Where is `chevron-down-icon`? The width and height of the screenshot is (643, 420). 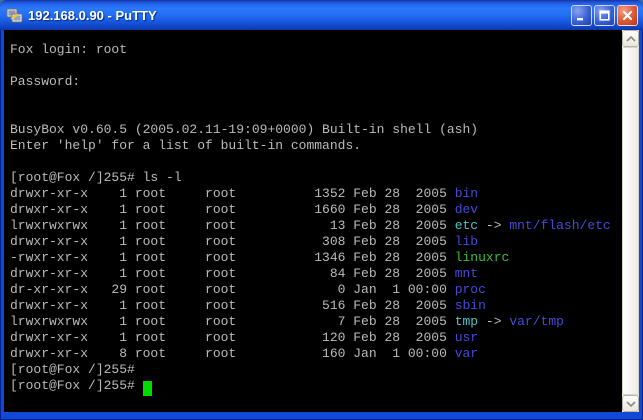 chevron-down-icon is located at coordinates (630, 403).